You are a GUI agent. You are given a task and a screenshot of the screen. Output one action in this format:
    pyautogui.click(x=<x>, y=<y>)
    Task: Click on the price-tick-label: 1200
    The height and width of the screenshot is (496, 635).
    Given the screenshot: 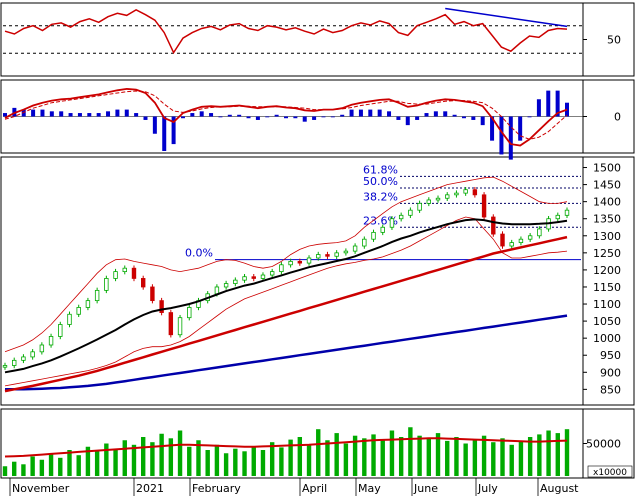 What is the action you would take?
    pyautogui.click(x=607, y=270)
    